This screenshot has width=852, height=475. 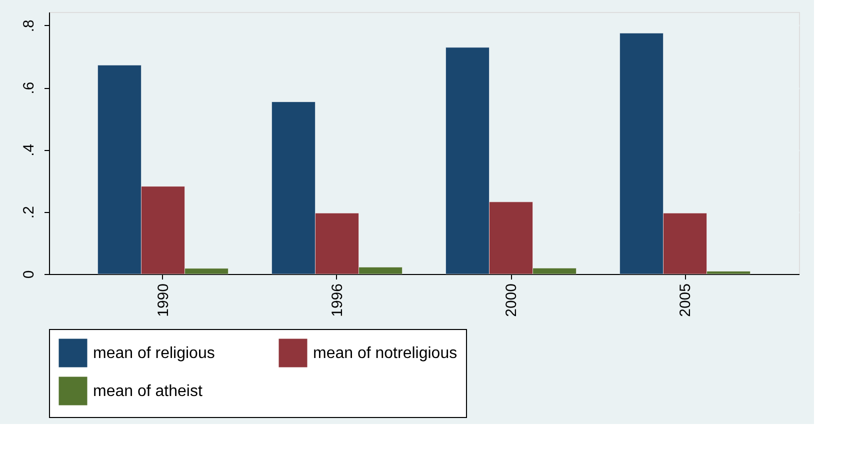 What do you see at coordinates (29, 150) in the screenshot?
I see `y-tick-label: .4` at bounding box center [29, 150].